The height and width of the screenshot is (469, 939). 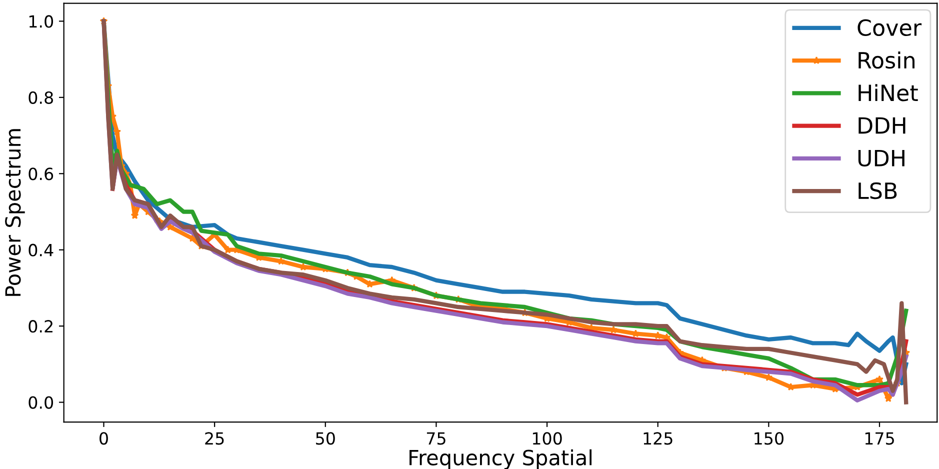 What do you see at coordinates (436, 438) in the screenshot?
I see `x-tick-label: 75` at bounding box center [436, 438].